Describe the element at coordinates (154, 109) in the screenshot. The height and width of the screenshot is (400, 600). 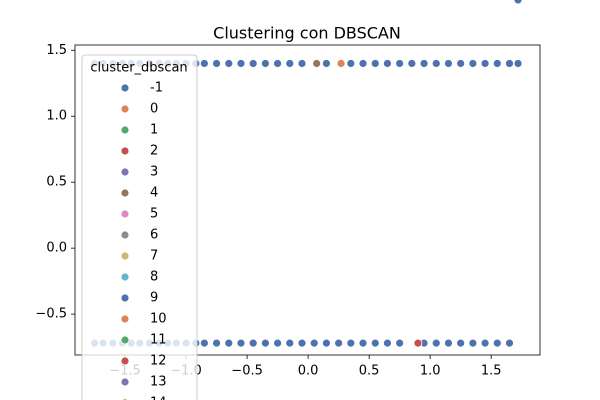
I see `legend-label: 0` at that location.